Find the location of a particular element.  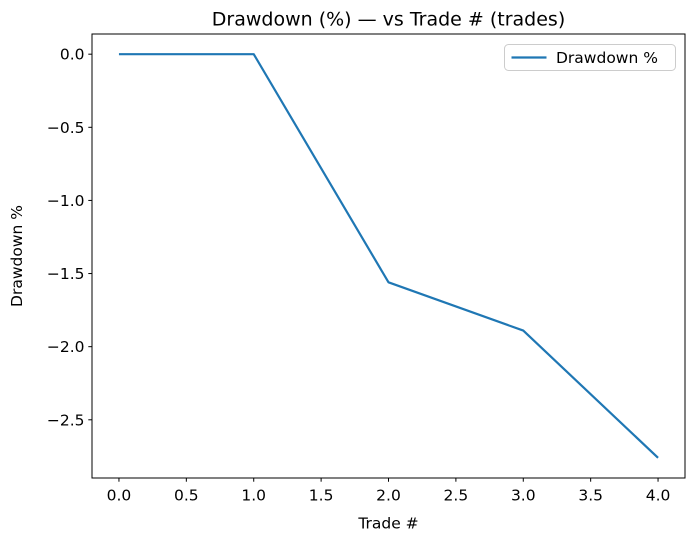

x-tick-label: 1.5 is located at coordinates (321, 496).